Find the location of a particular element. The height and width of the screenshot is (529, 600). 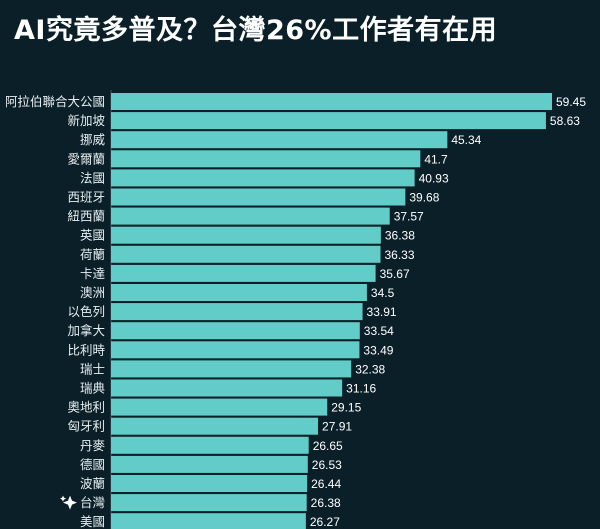

category-label: 荷蘭 is located at coordinates (92, 254).